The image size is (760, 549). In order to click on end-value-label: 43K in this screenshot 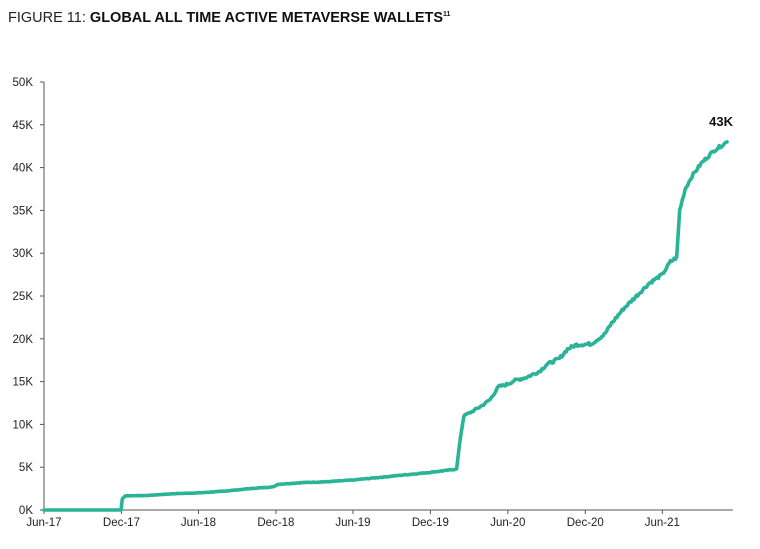, I will do `click(721, 121)`.